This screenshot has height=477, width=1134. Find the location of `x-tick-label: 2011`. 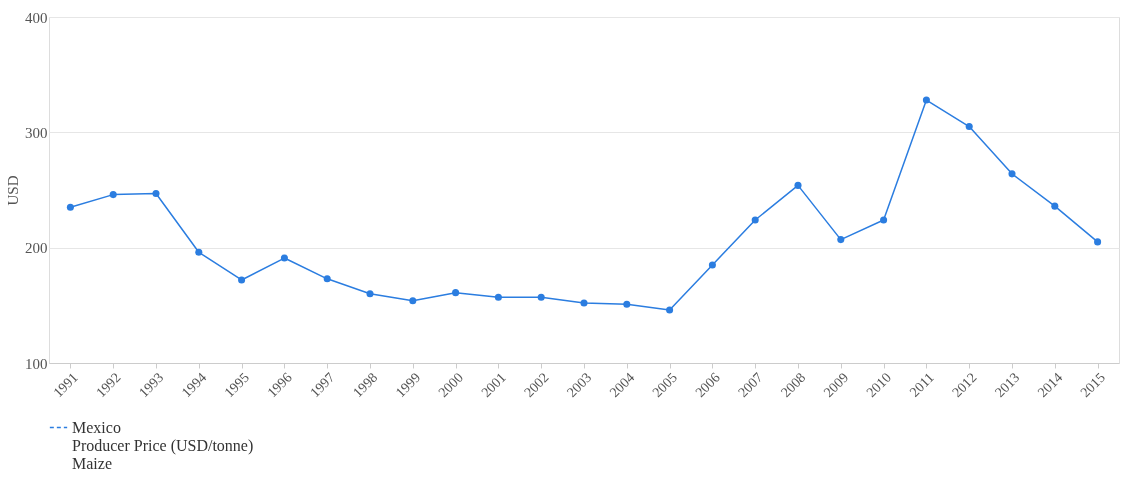

x-tick-label: 2011 is located at coordinates (921, 384).